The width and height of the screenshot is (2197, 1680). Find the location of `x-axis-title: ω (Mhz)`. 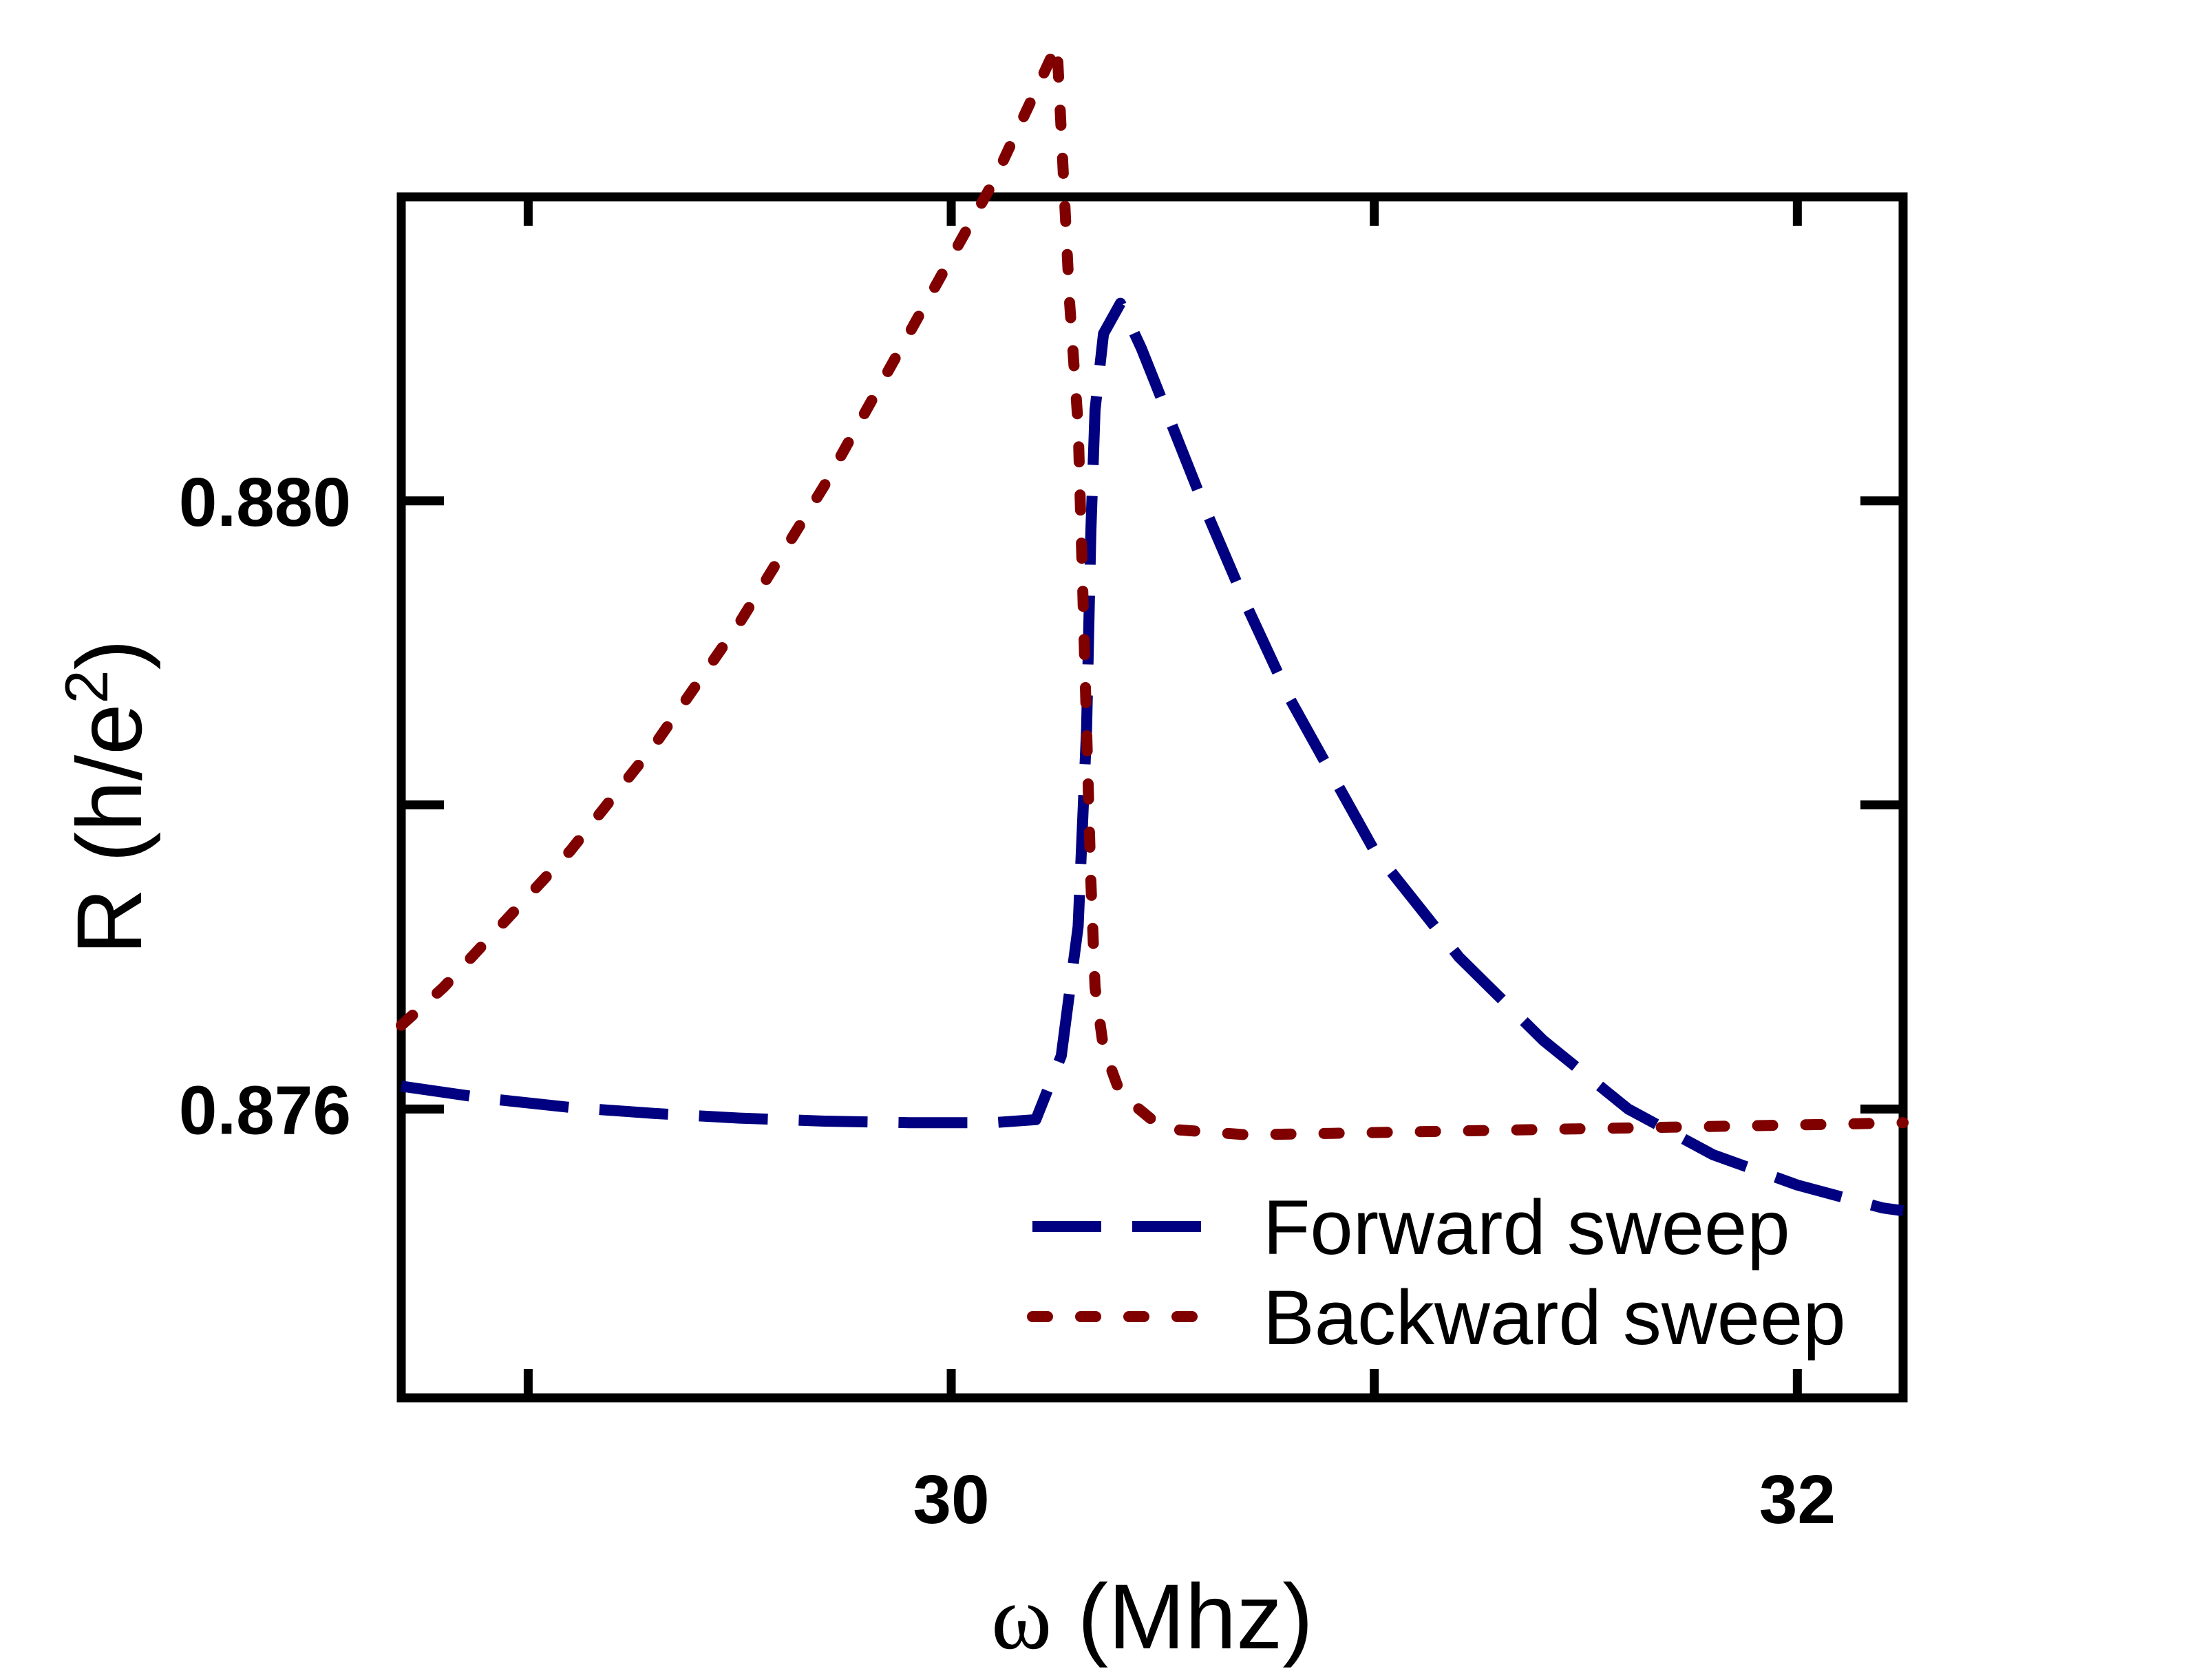

x-axis-title: ω (Mhz) is located at coordinates (1152, 1617).